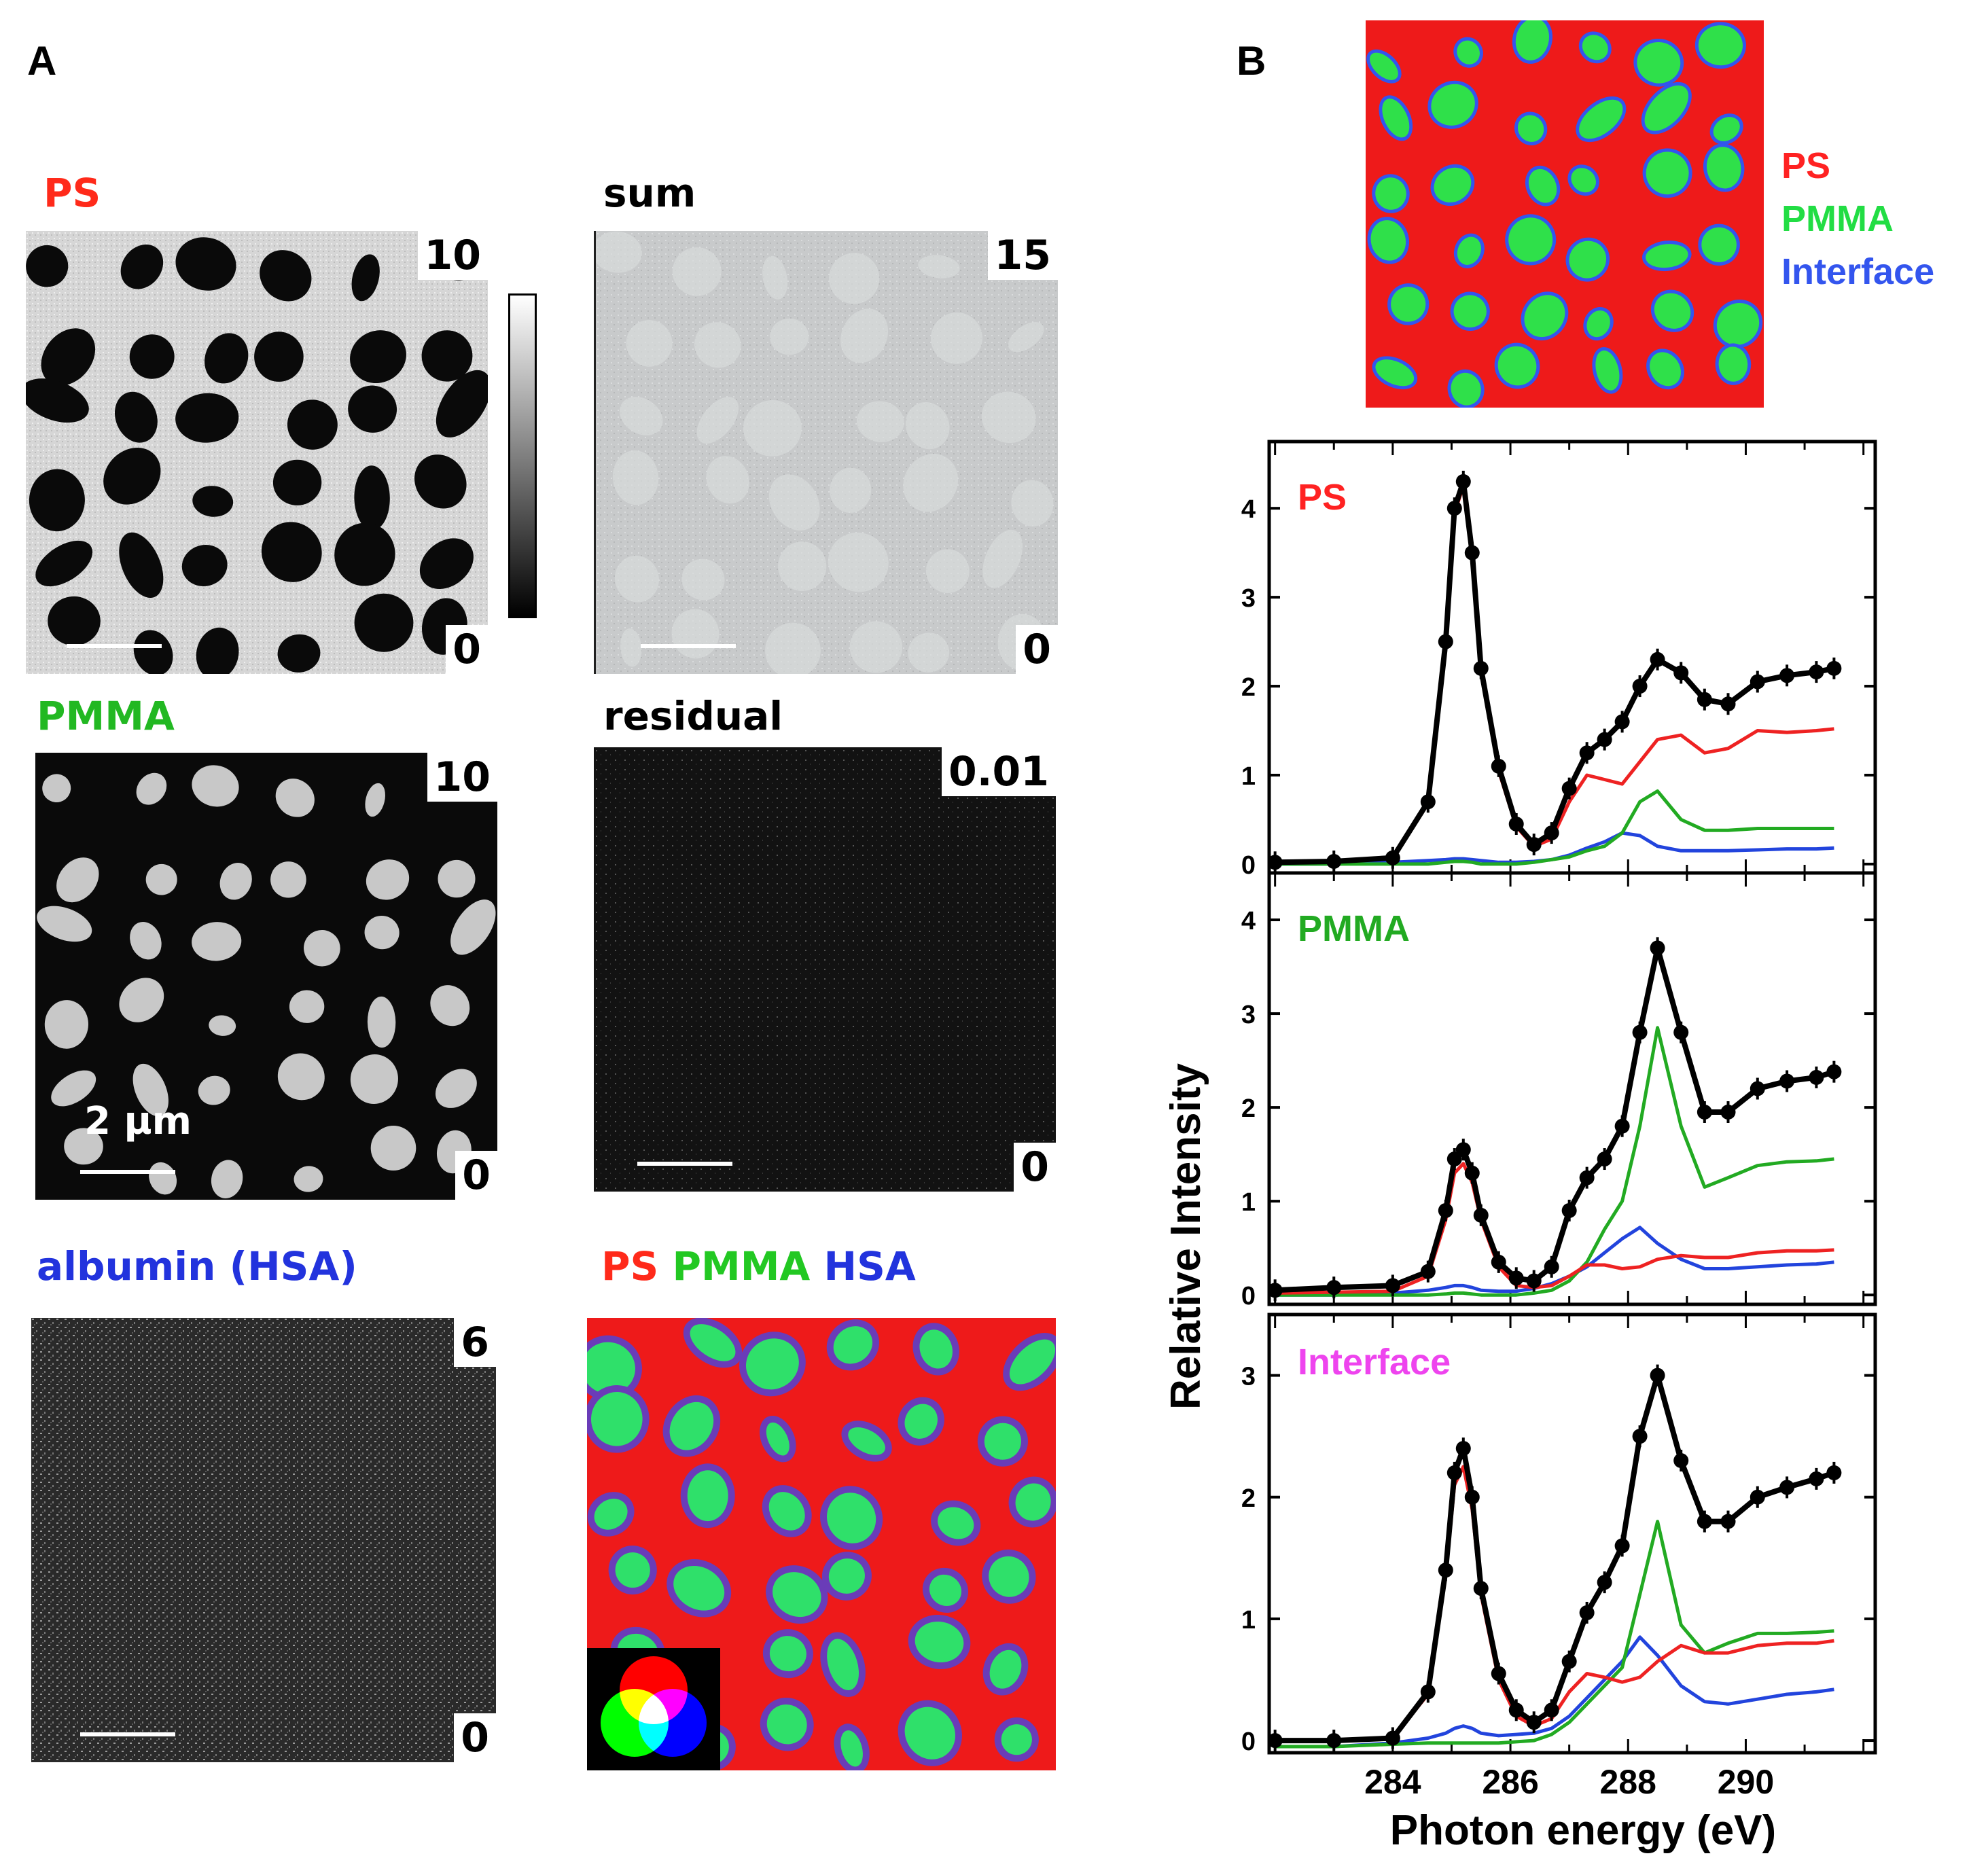 Image resolution: width=1988 pixels, height=1875 pixels. Describe the element at coordinates (1746, 1782) in the screenshot. I see `x-tick-label: 290` at that location.